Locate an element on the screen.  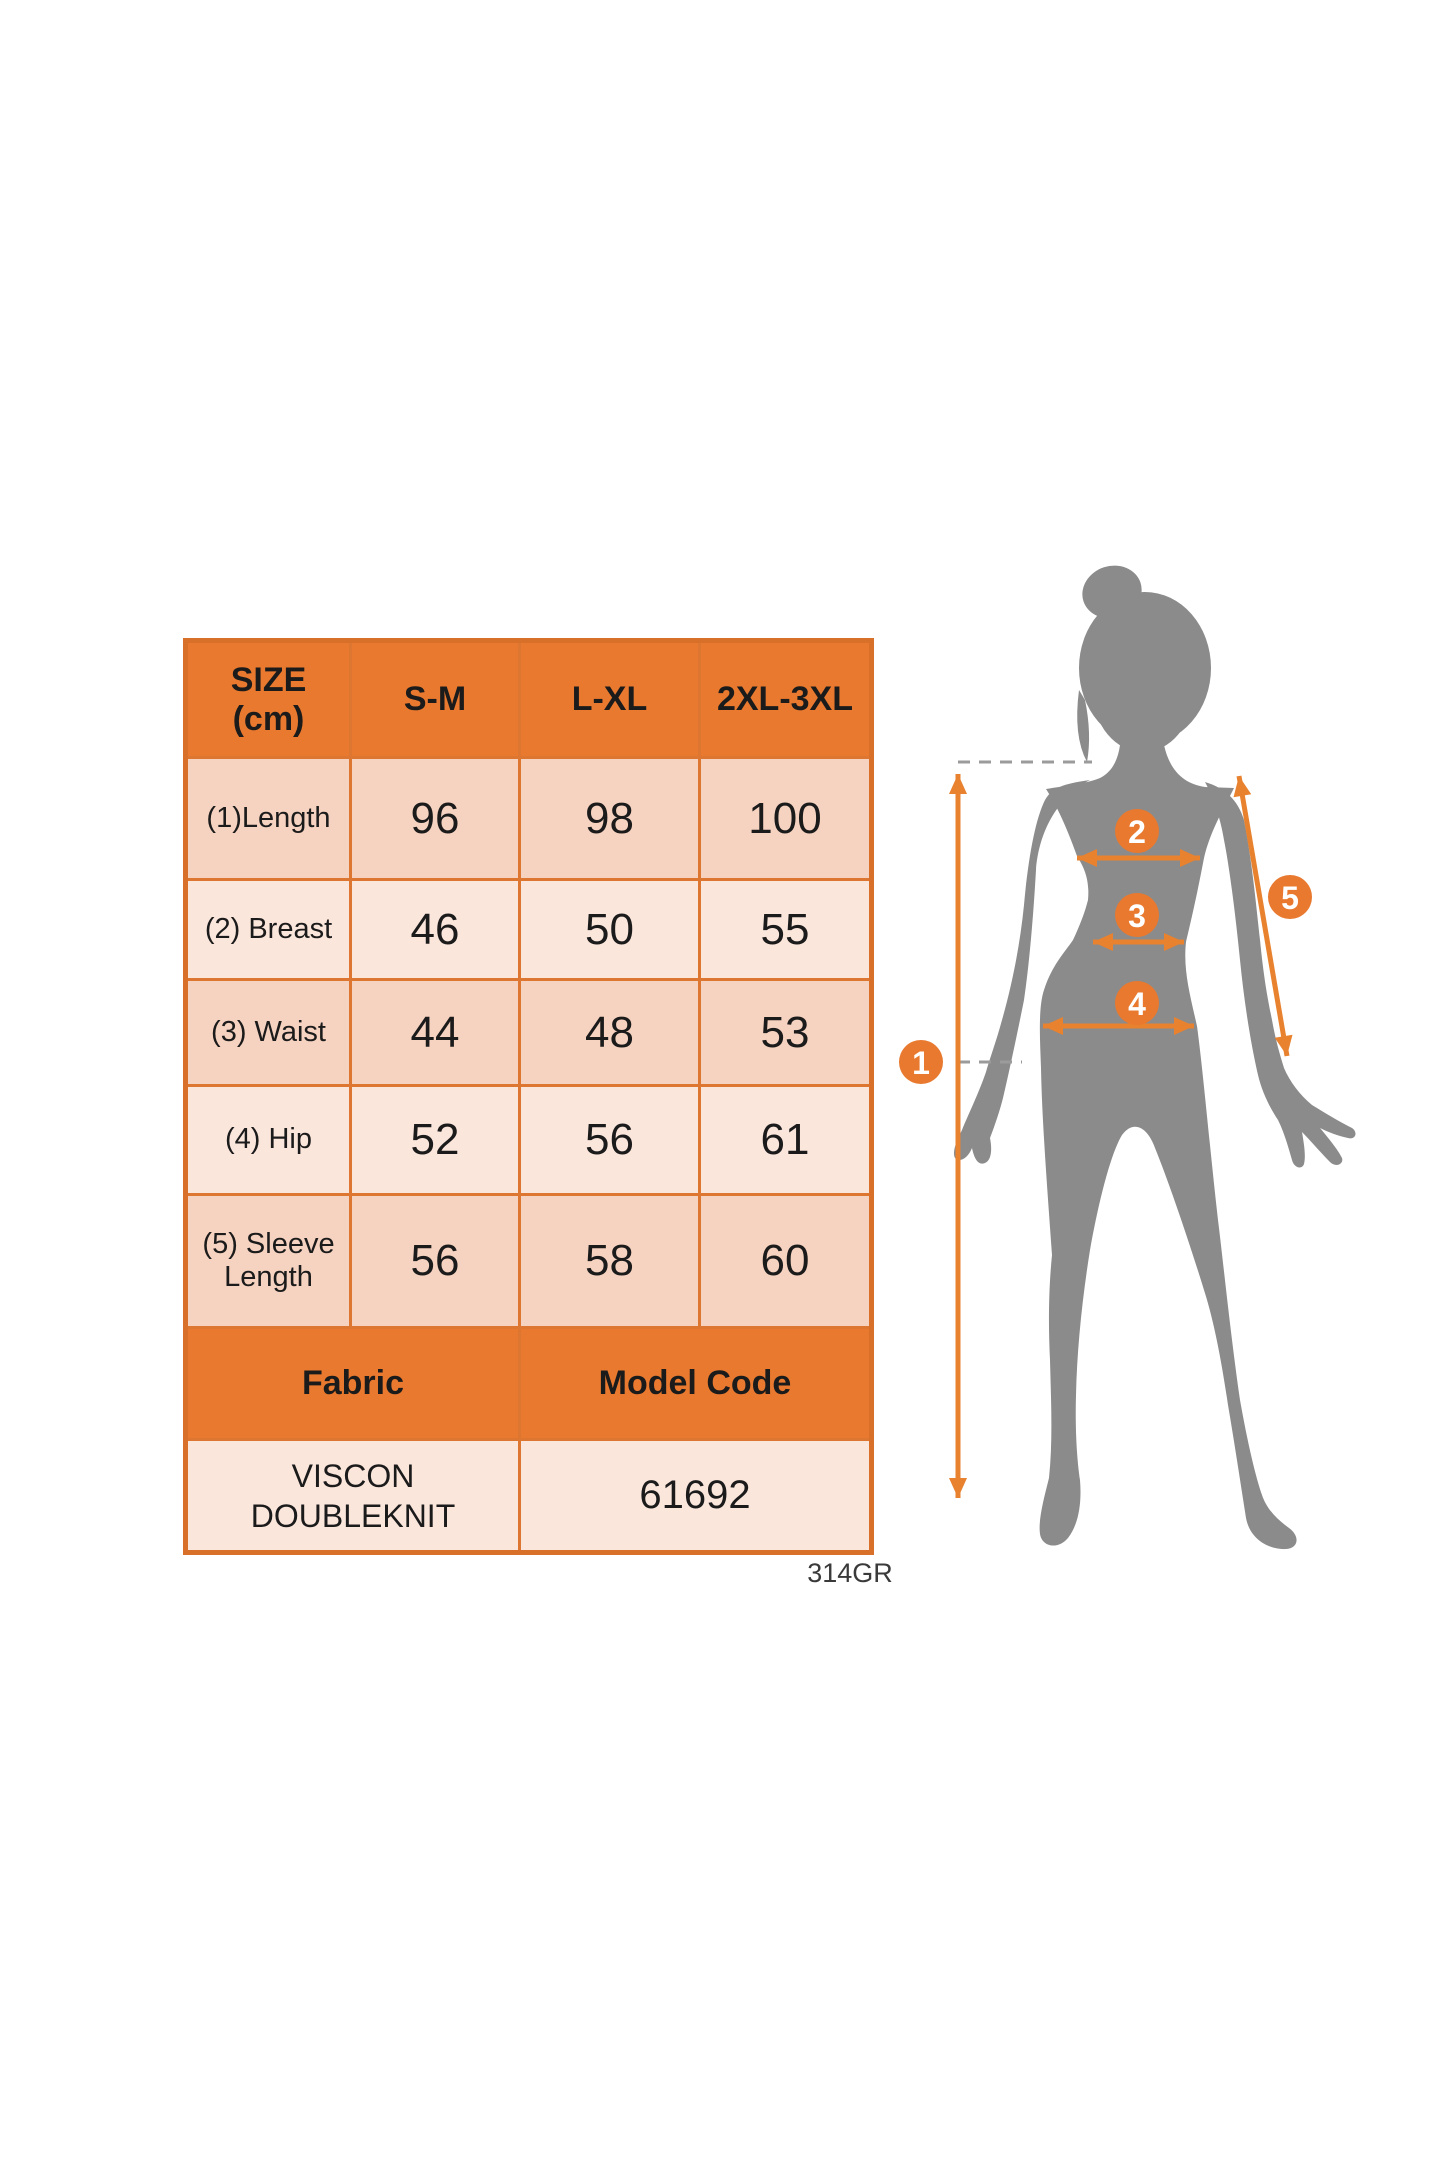
breast-lxl: 50 is located at coordinates (609, 929).